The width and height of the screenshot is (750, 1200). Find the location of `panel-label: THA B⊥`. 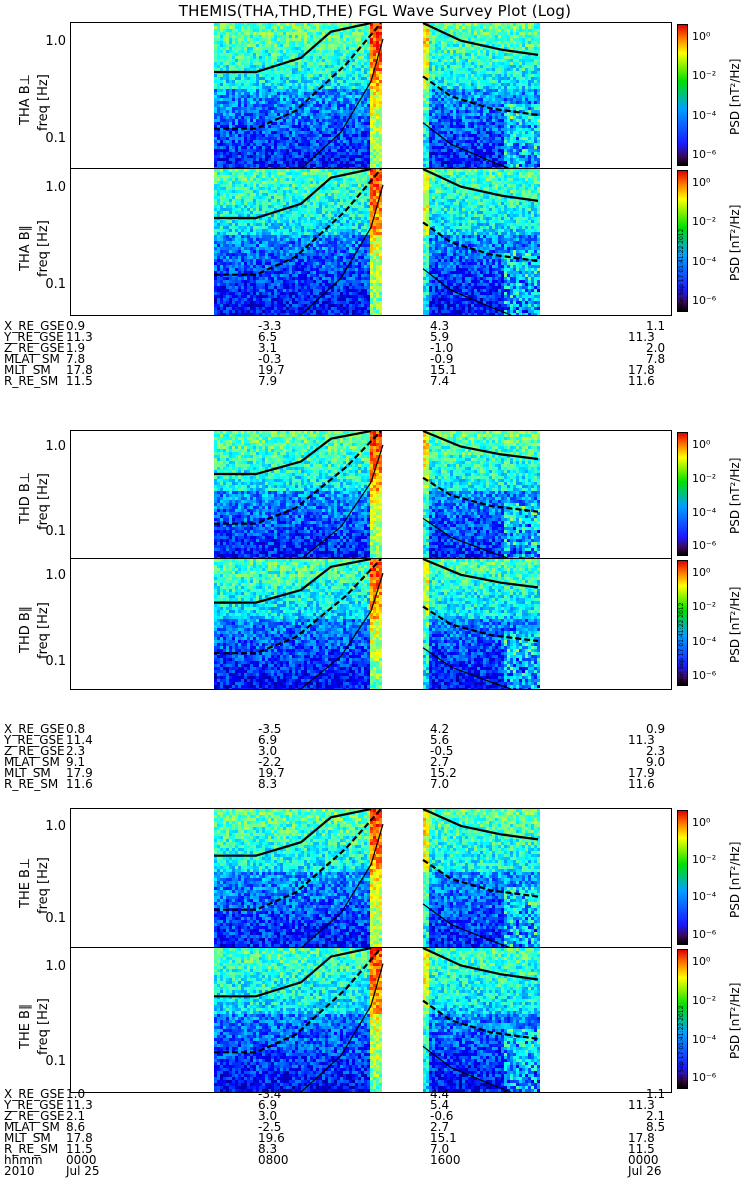

panel-label: THA B⊥ is located at coordinates (25, 99).